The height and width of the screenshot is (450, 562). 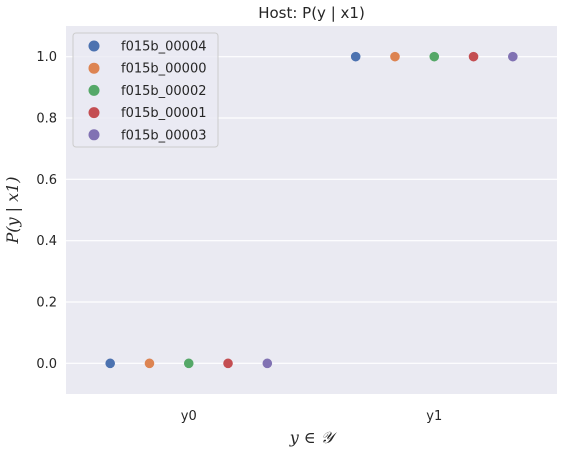 What do you see at coordinates (313, 437) in the screenshot?
I see `x-axis-label: y ∈ 𝒴` at bounding box center [313, 437].